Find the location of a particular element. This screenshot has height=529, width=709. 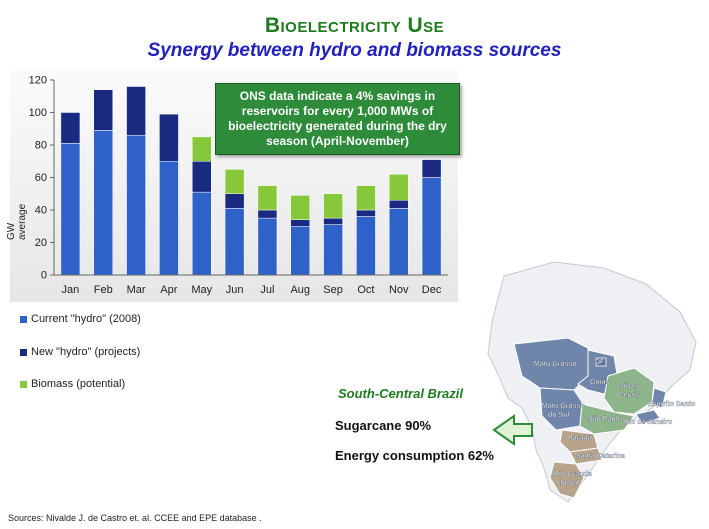

state-espirito-santo is located at coordinates (659, 398).